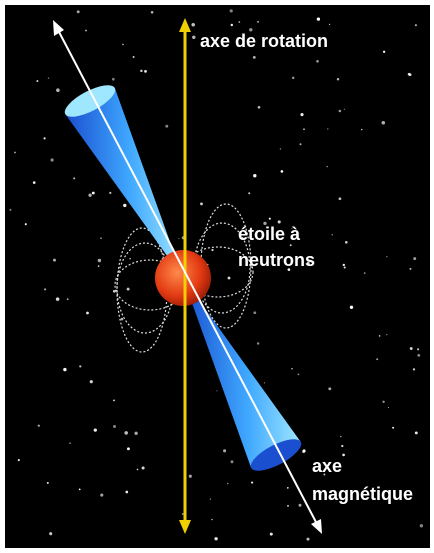 Image resolution: width=434 pixels, height=553 pixels. What do you see at coordinates (185, 276) in the screenshot?
I see `rotation-axis` at bounding box center [185, 276].